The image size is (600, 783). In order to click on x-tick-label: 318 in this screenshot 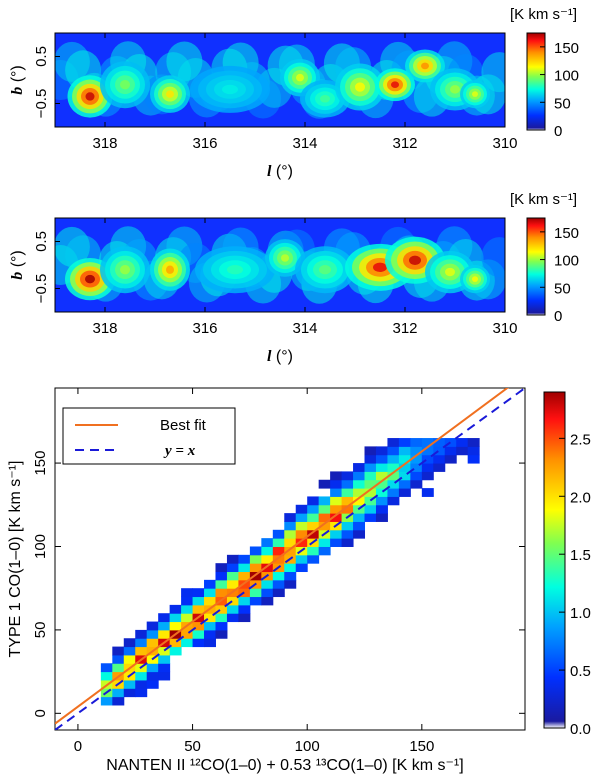, I will do `click(104, 143)`.